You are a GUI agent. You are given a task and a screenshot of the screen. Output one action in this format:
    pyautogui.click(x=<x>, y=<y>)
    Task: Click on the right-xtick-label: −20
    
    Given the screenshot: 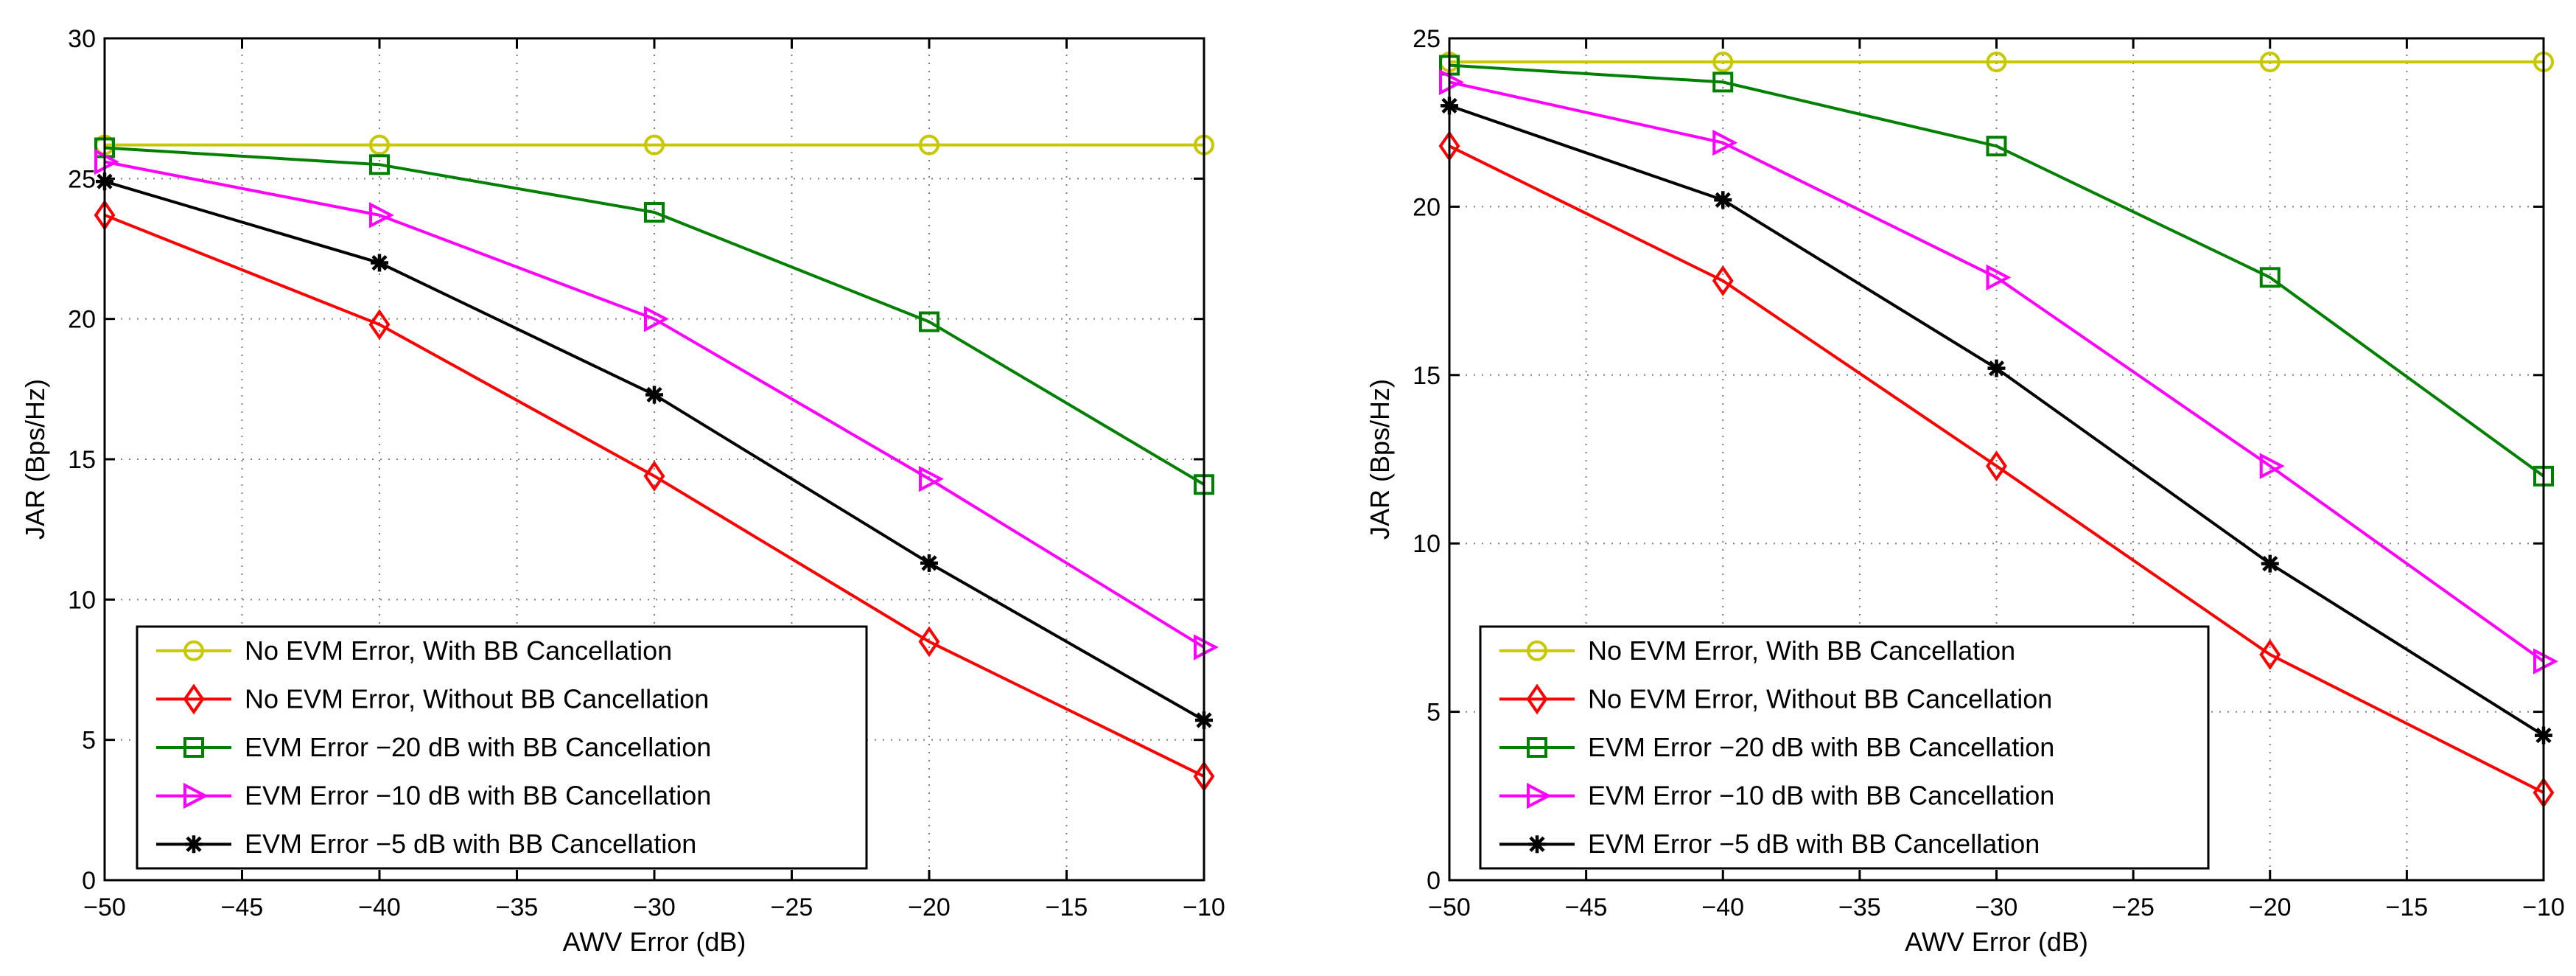 What is the action you would take?
    pyautogui.click(x=2270, y=907)
    